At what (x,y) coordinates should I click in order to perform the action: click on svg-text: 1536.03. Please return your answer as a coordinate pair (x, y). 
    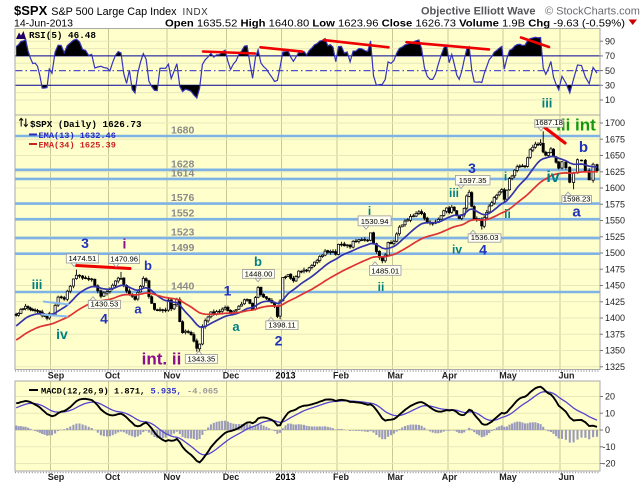
    Looking at the image, I should click on (485, 237).